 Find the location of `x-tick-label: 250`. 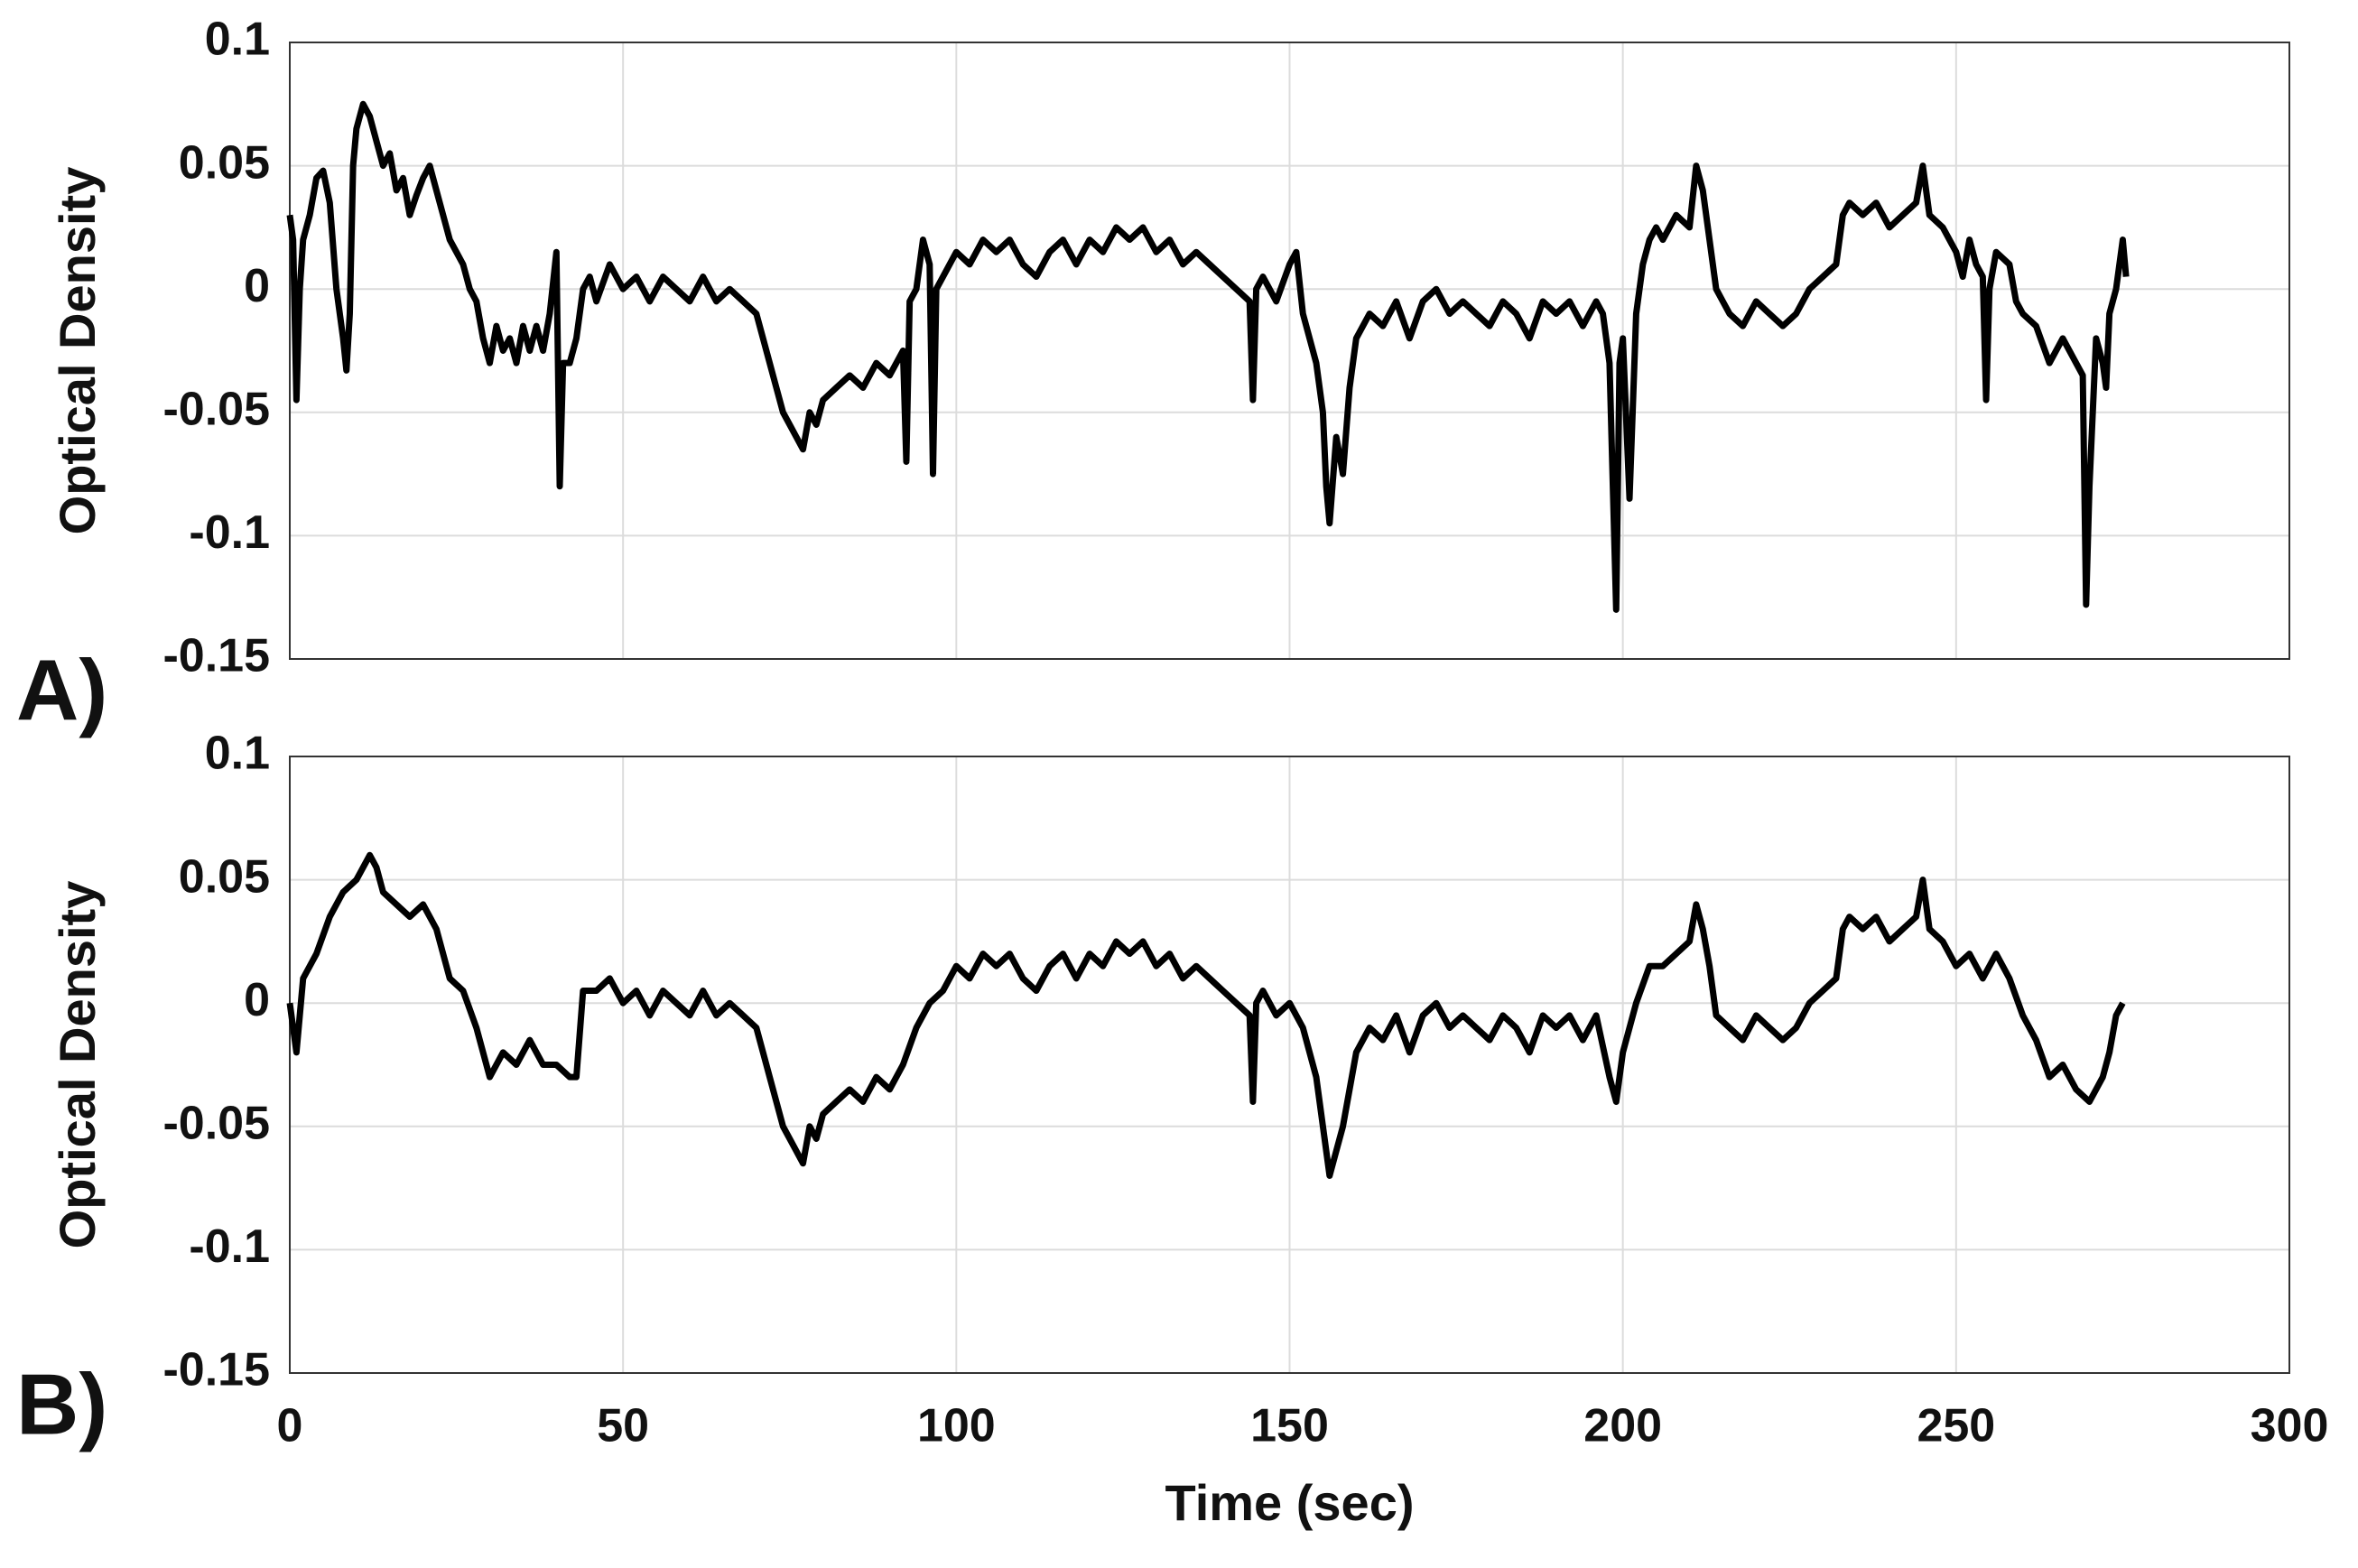

x-tick-label: 250 is located at coordinates (1956, 1426).